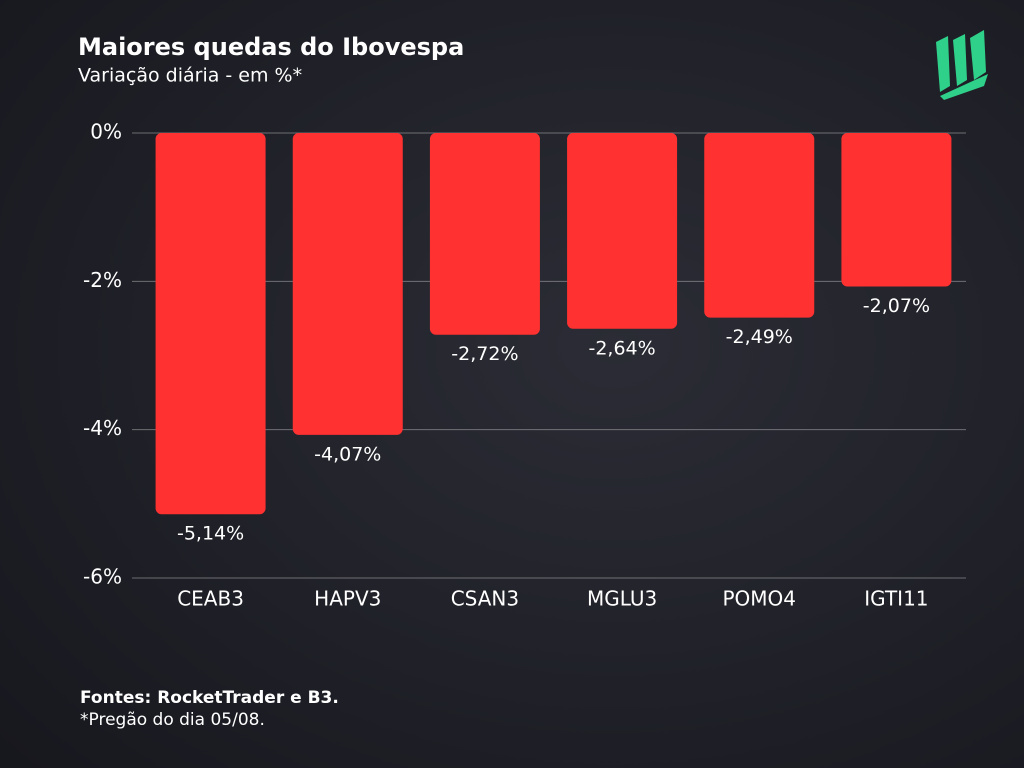 The width and height of the screenshot is (1024, 768). I want to click on value-label: -2,64%, so click(621, 348).